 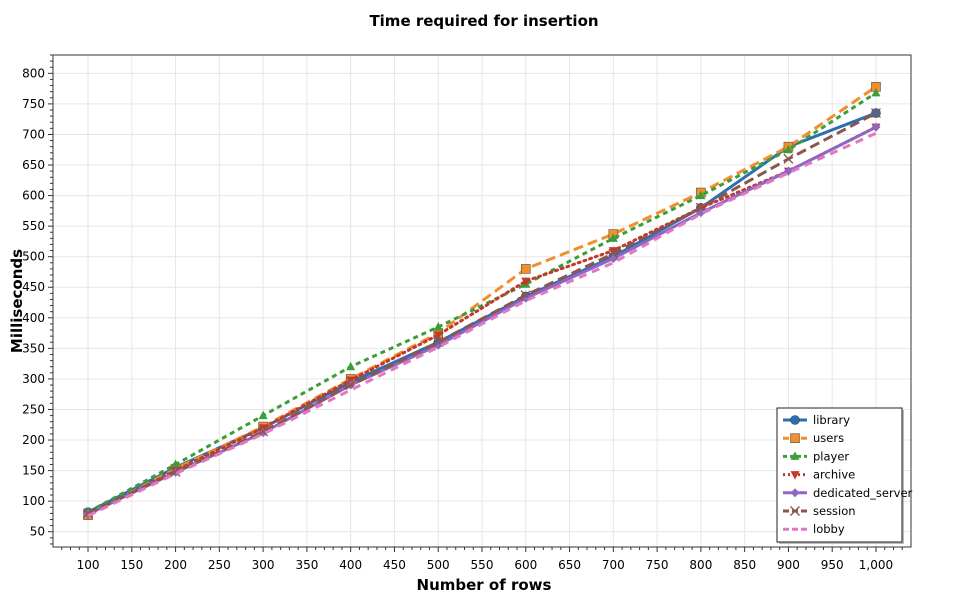 I want to click on x-tick-label: 350, so click(x=306, y=565).